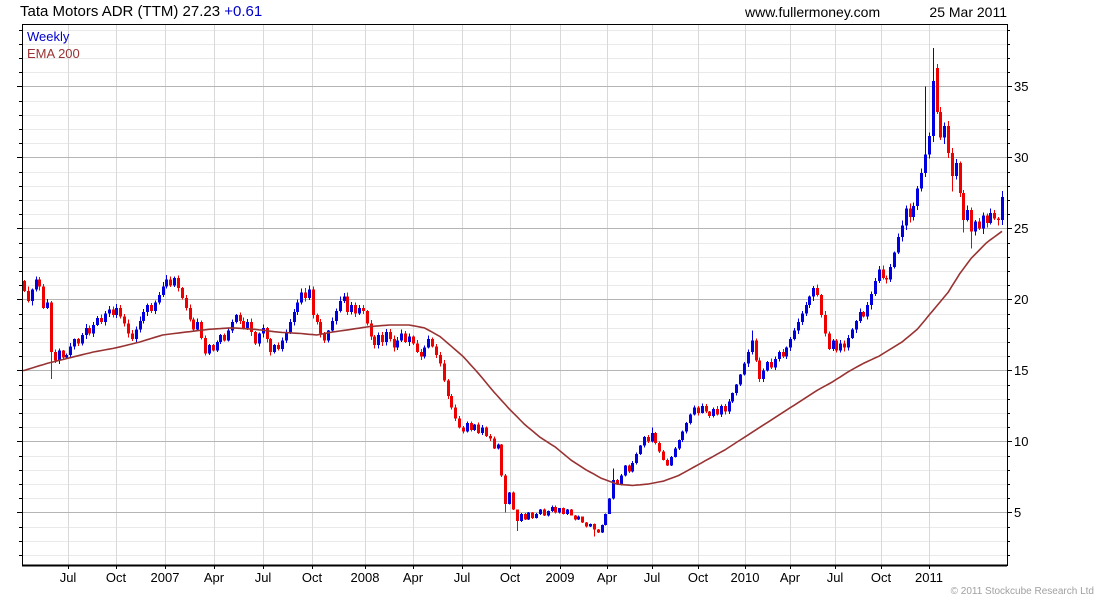 The image size is (1100, 600). Describe the element at coordinates (1021, 157) in the screenshot. I see `y-axis-label: 30` at that location.